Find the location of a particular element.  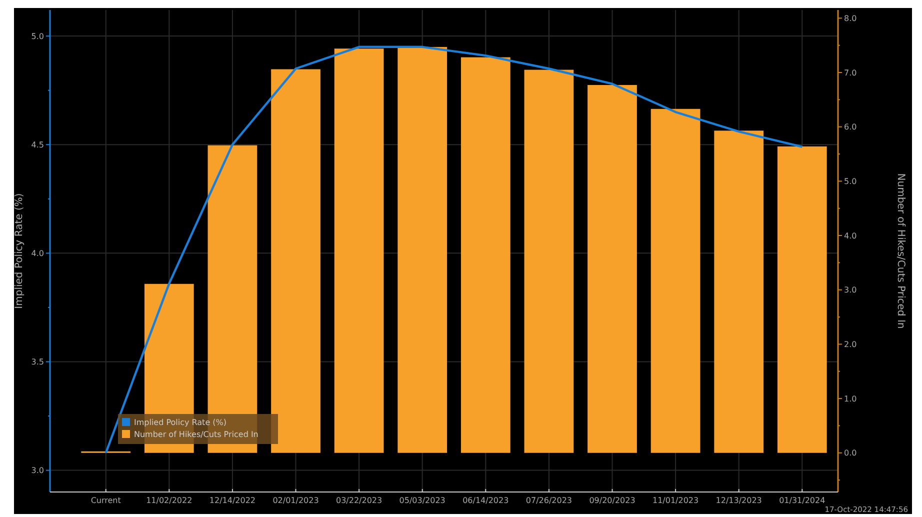

x-tick-label: 09/20/2023 is located at coordinates (612, 500).